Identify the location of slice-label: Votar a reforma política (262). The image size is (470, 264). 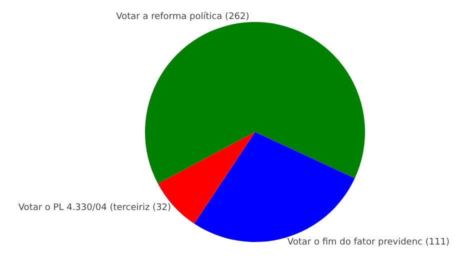
(183, 16).